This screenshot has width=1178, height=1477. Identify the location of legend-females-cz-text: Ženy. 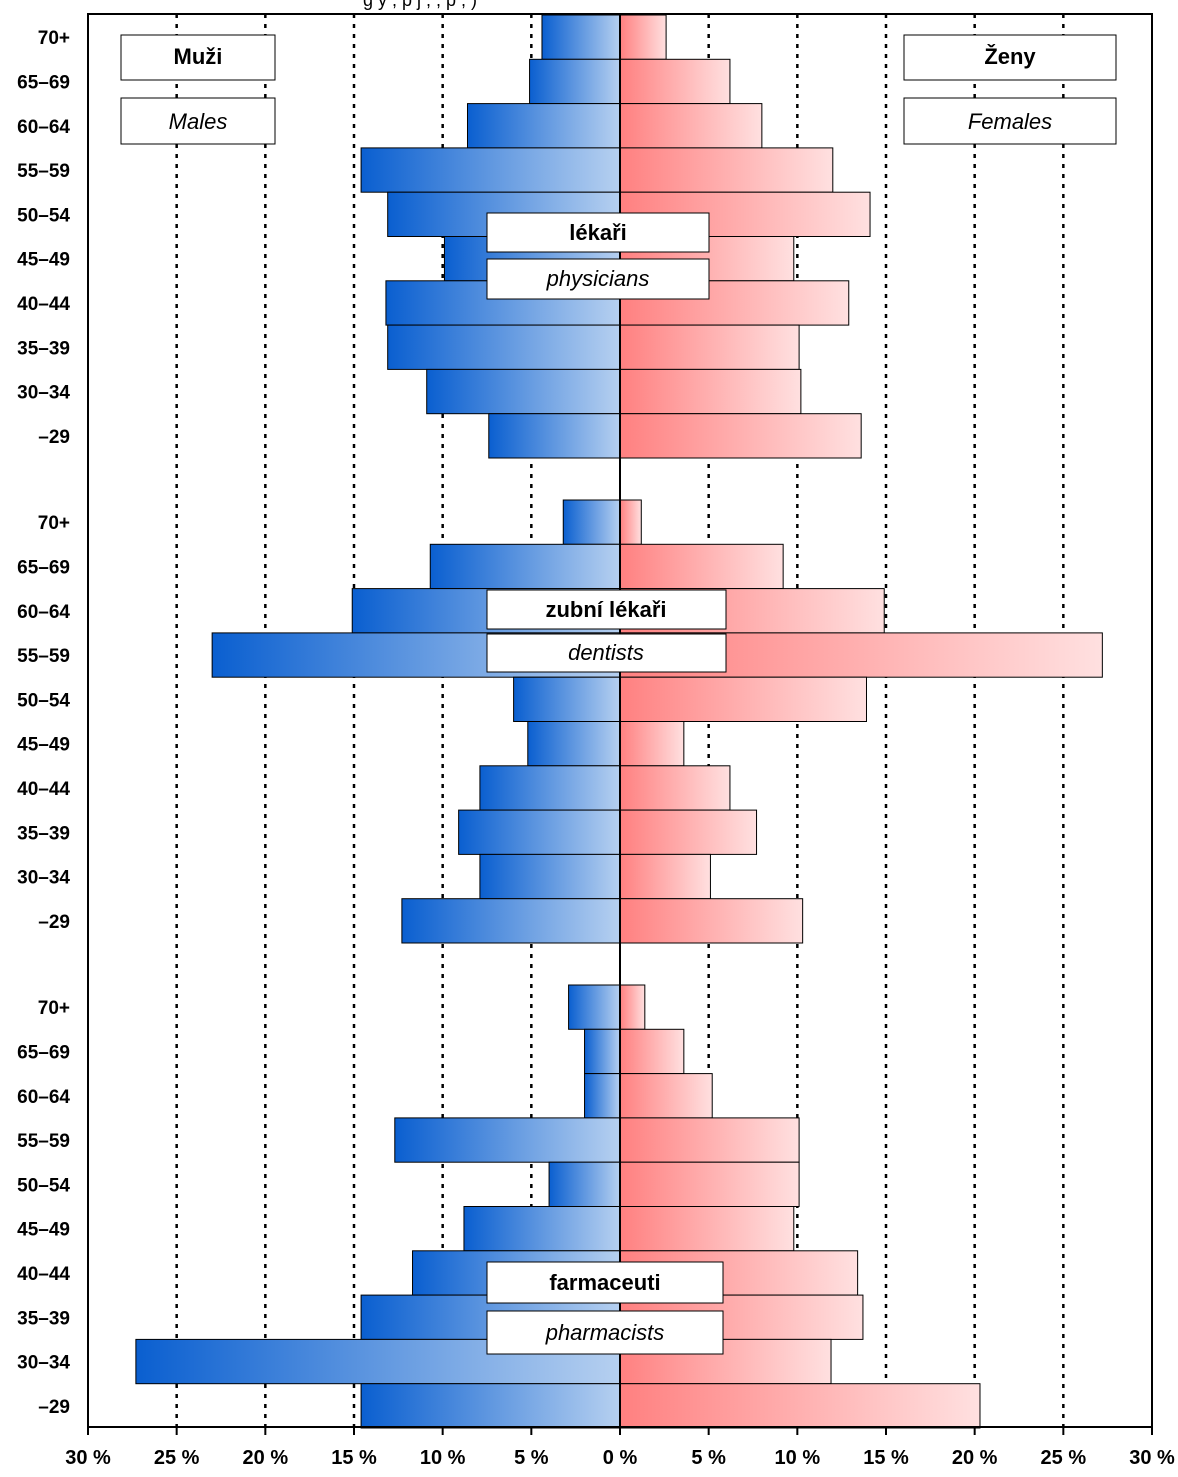
(1010, 56).